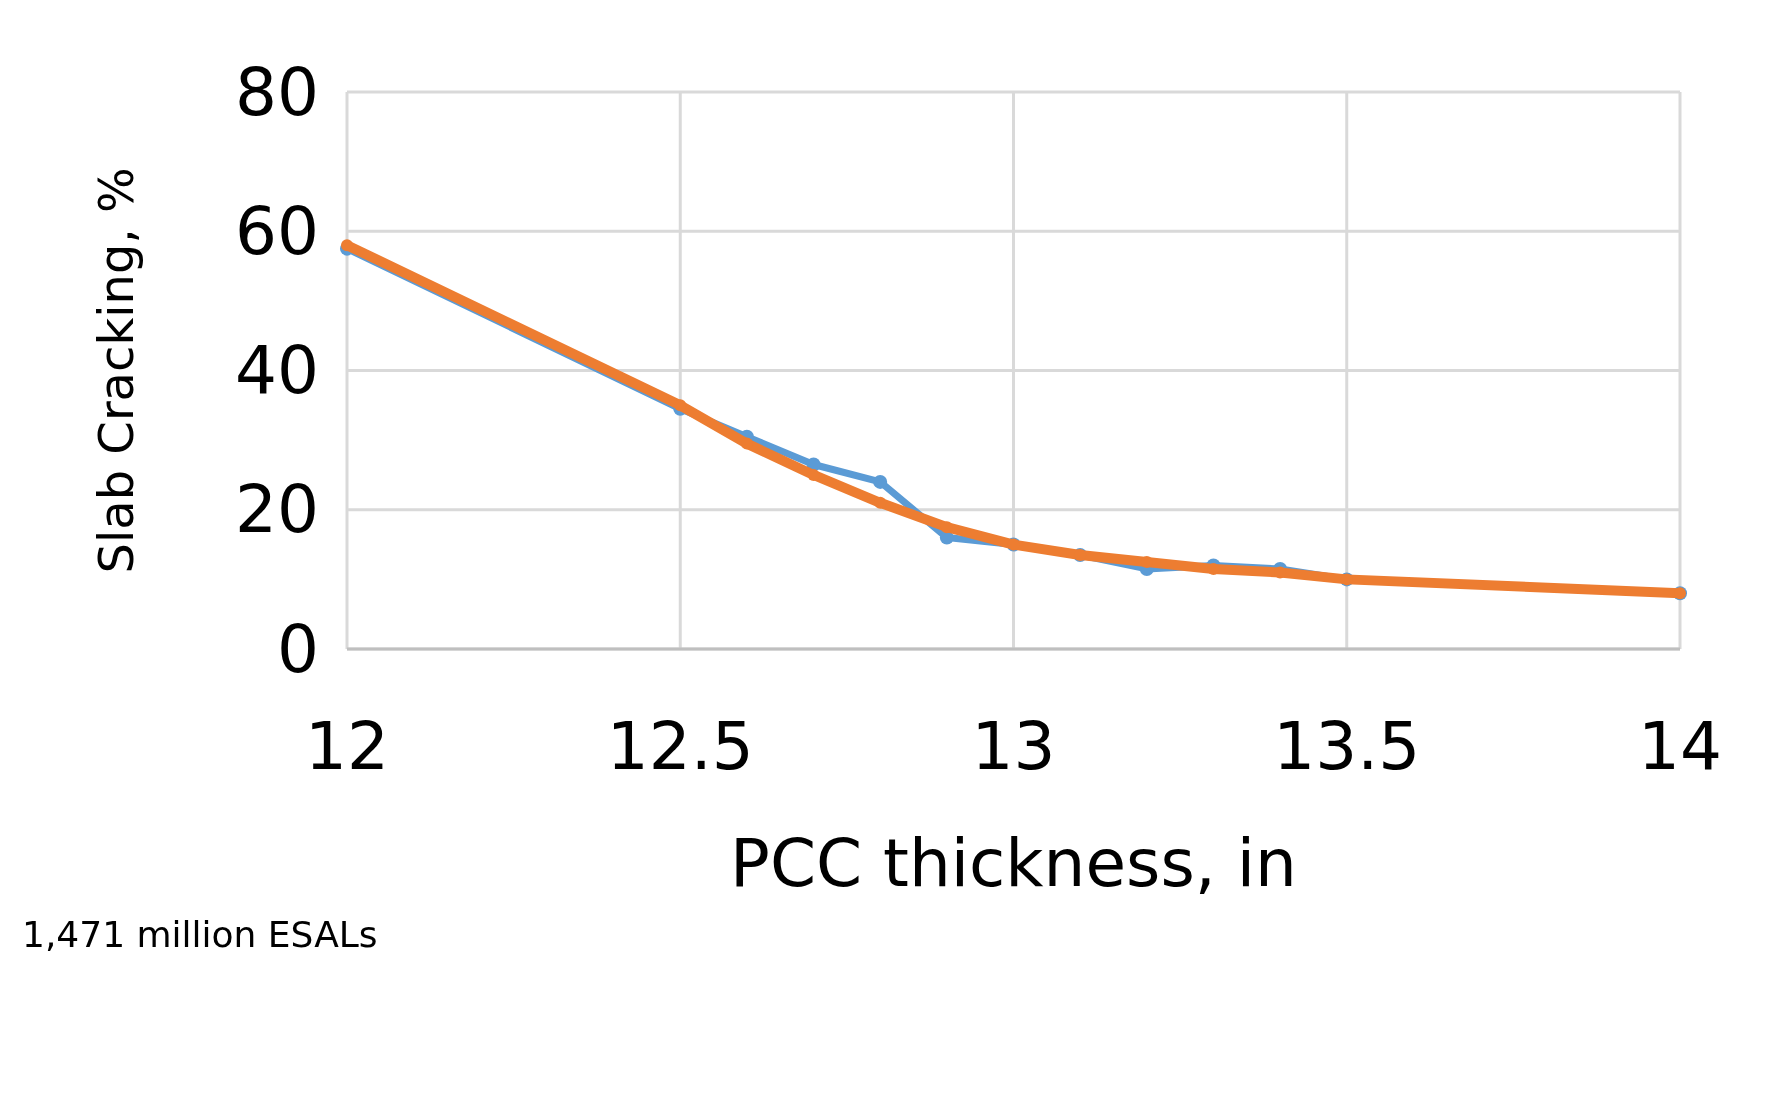 Image resolution: width=1773 pixels, height=1109 pixels. I want to click on y-tick-label: 60, so click(277, 231).